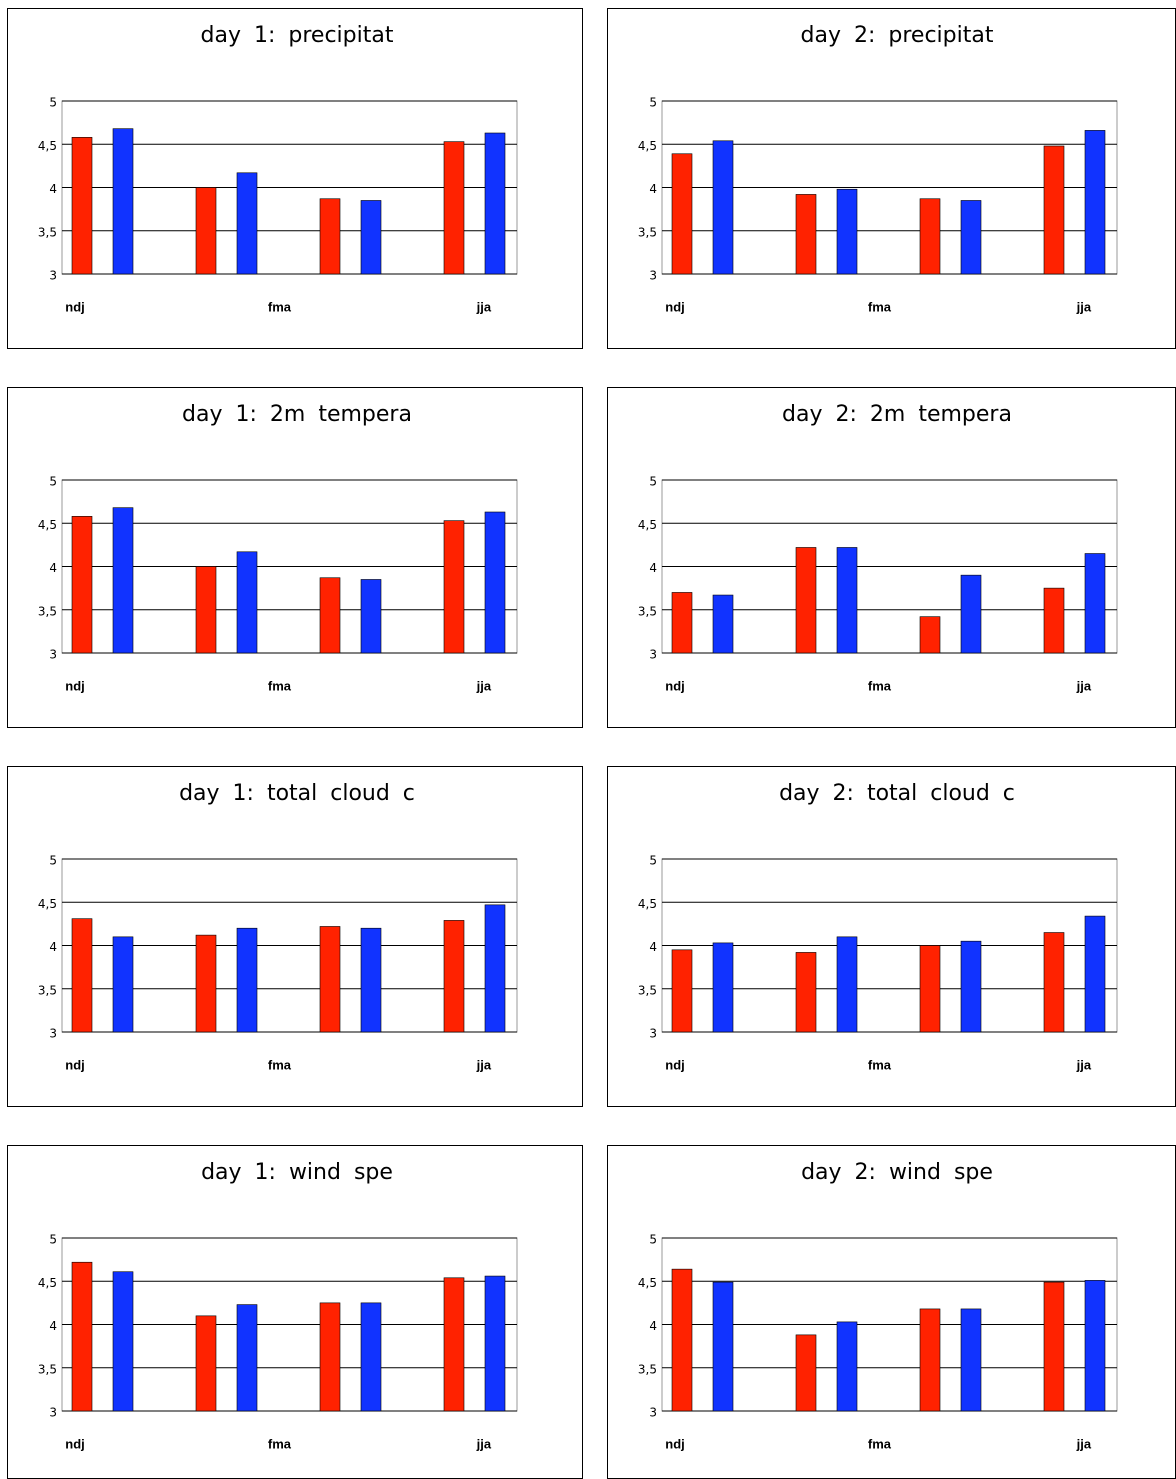  I want to click on chart-title: day 1: precipitat, so click(297, 35).